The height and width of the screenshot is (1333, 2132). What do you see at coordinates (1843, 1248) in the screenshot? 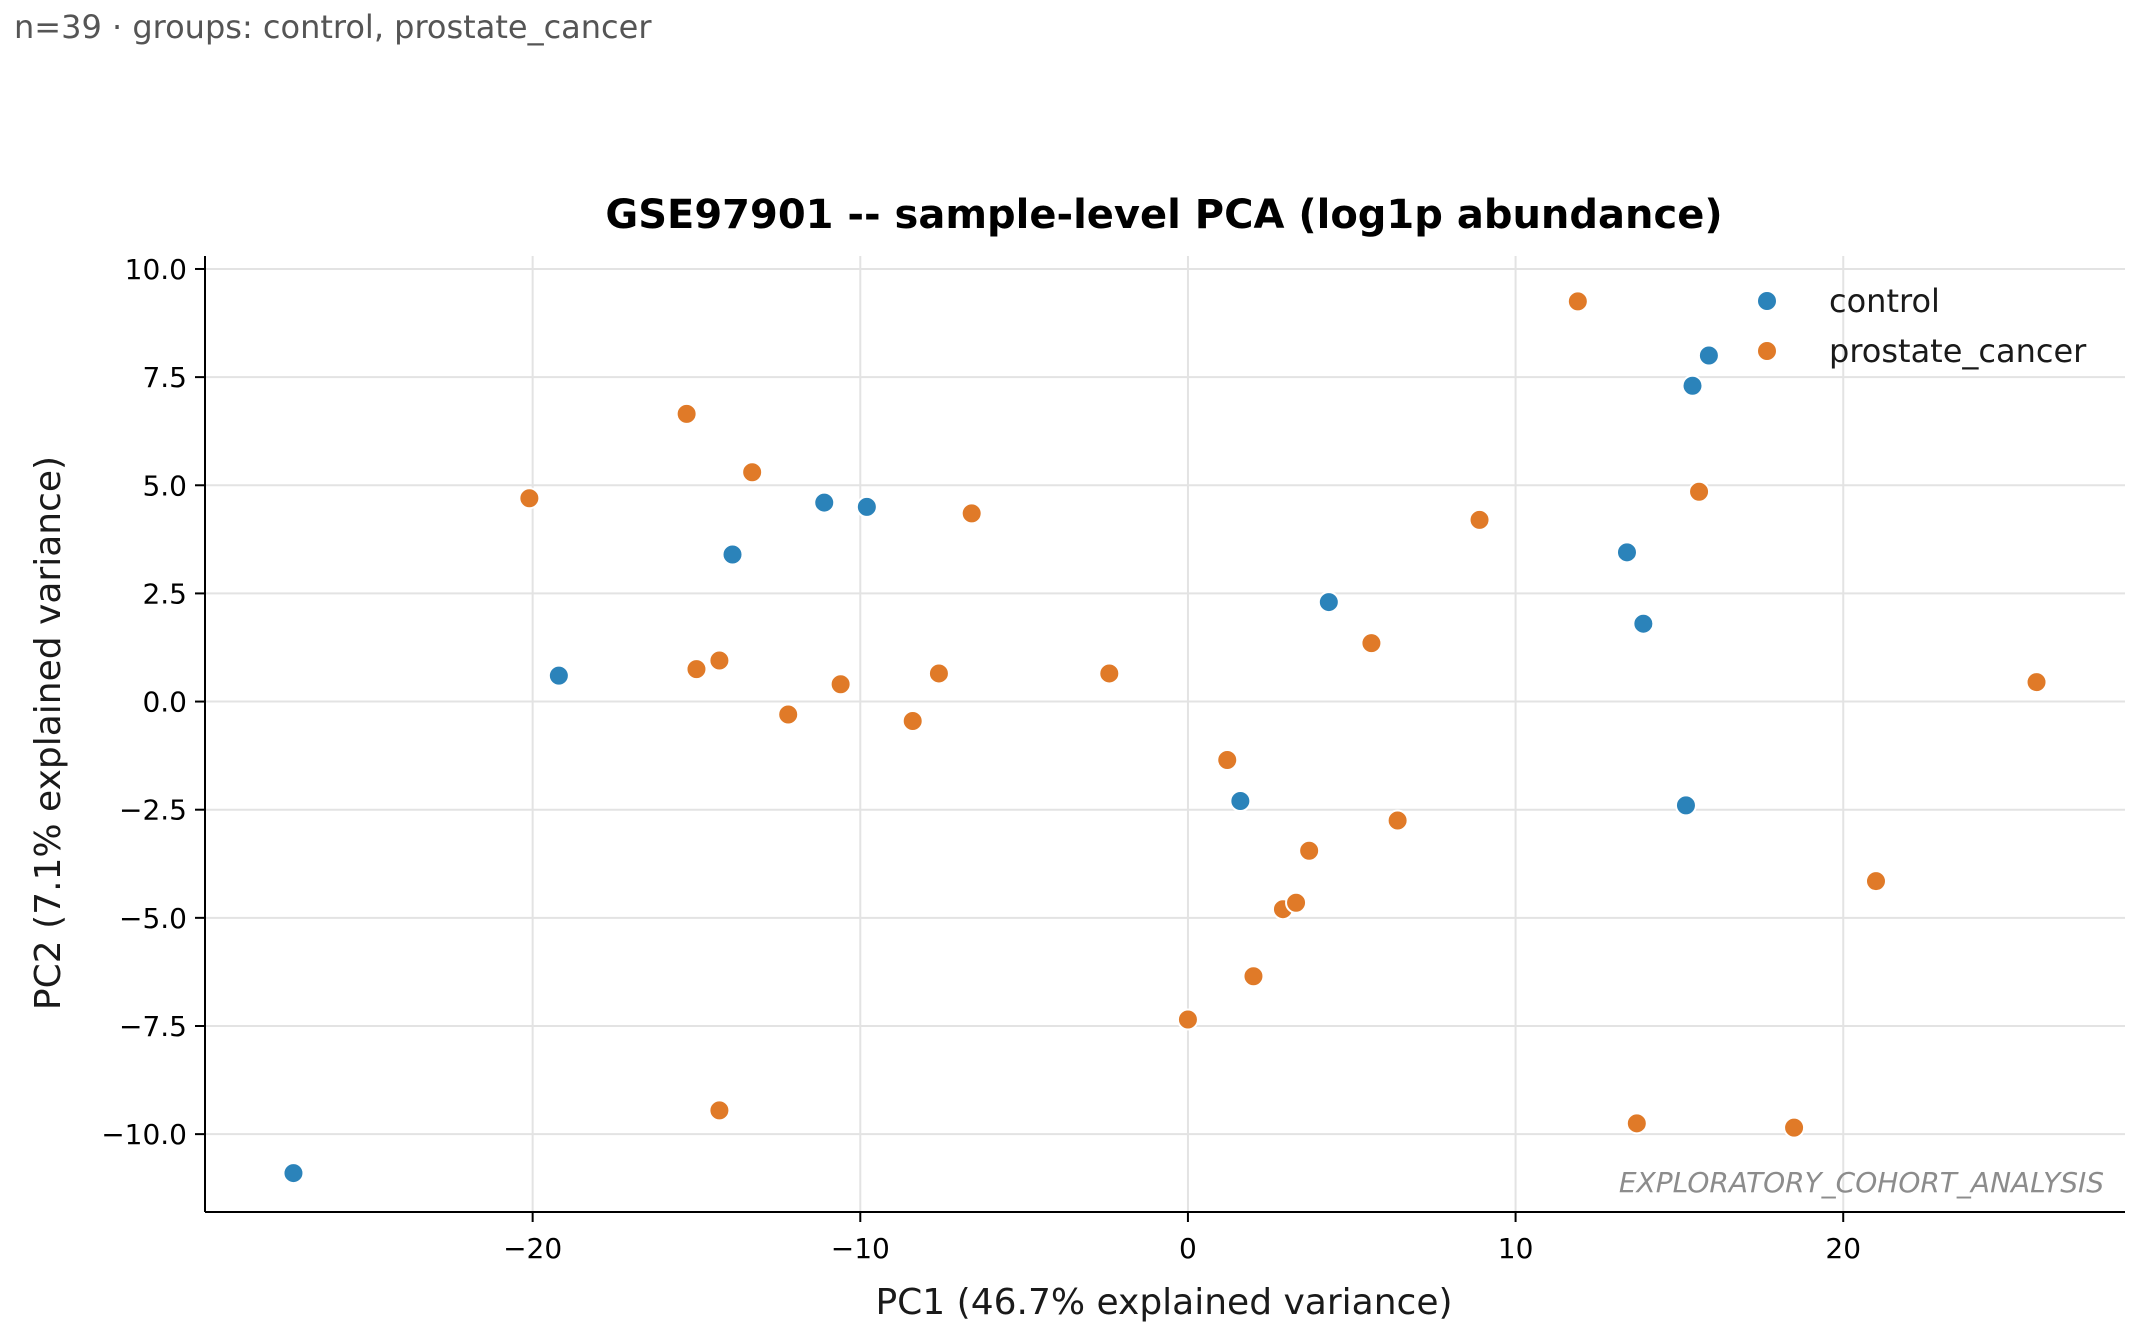
I see `x-tick-label: 20` at bounding box center [1843, 1248].